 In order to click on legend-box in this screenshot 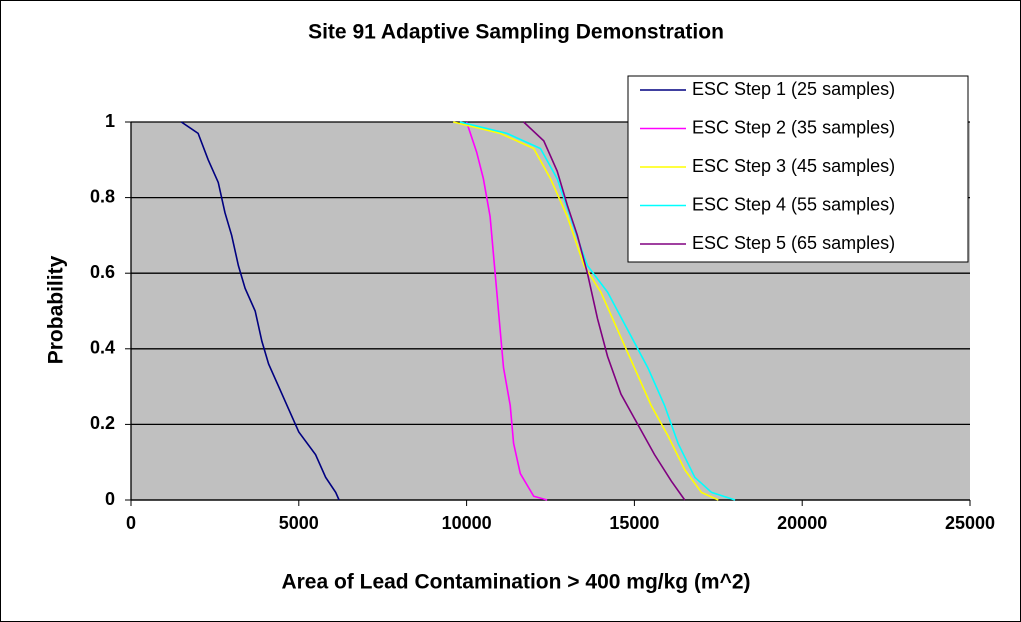, I will do `click(798, 169)`.